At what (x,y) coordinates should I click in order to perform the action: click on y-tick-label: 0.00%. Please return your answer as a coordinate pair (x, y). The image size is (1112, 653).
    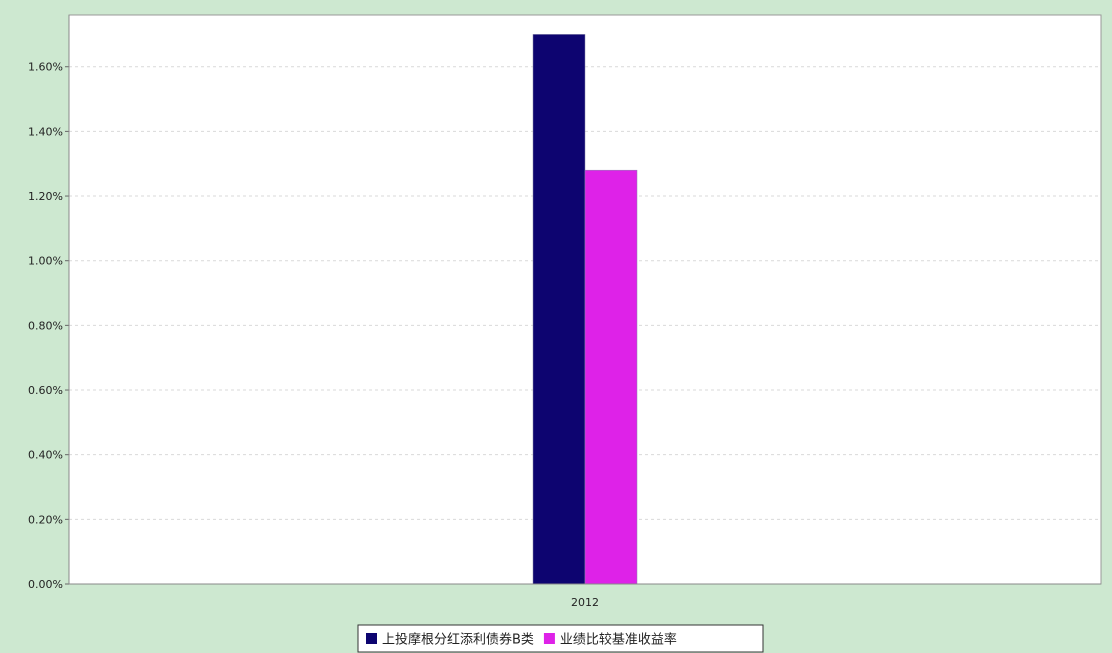
    Looking at the image, I should click on (45, 584).